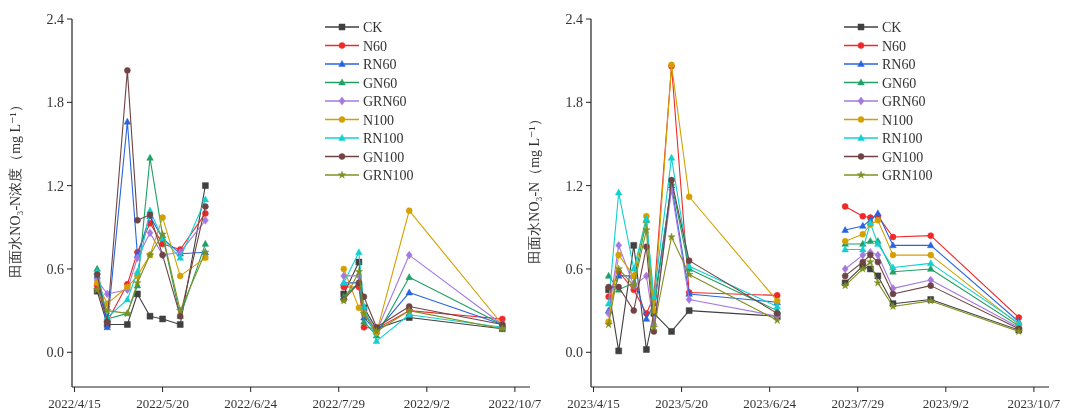 Image resolution: width=1072 pixels, height=419 pixels. Describe the element at coordinates (426, 403) in the screenshot. I see `x-tick-label: 2022/9/2` at that location.